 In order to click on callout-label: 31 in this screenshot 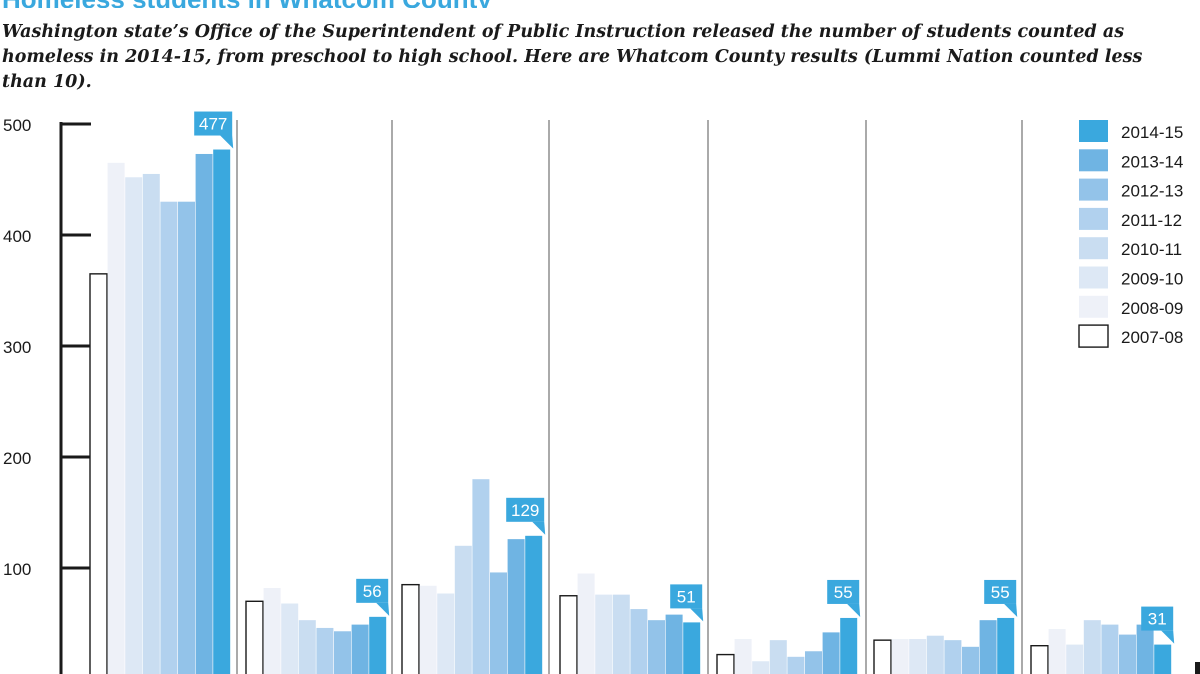, I will do `click(1157, 619)`.